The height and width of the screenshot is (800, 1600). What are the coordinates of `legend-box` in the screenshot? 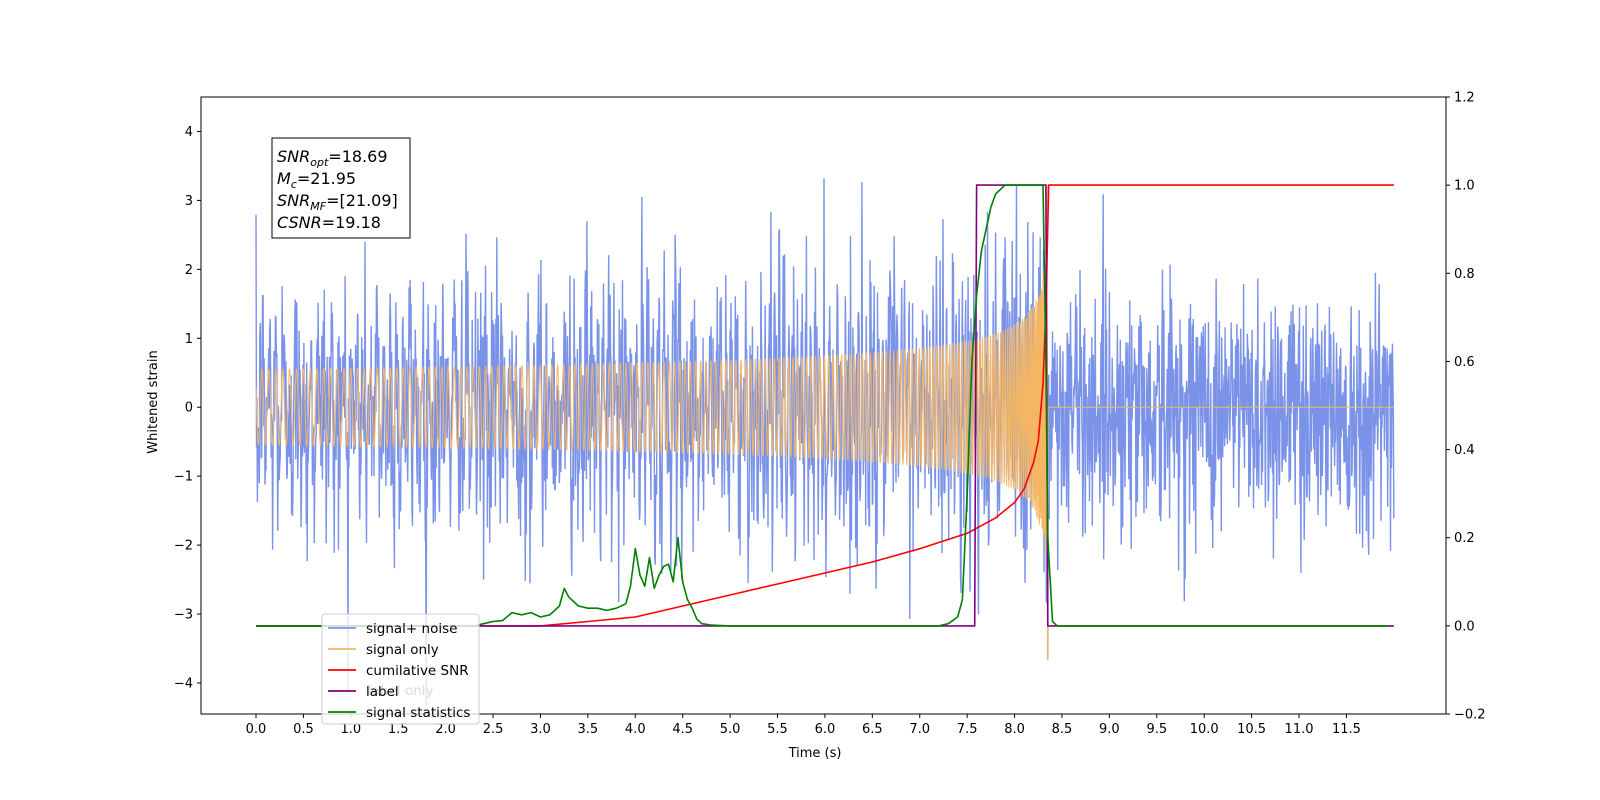 It's located at (400, 669).